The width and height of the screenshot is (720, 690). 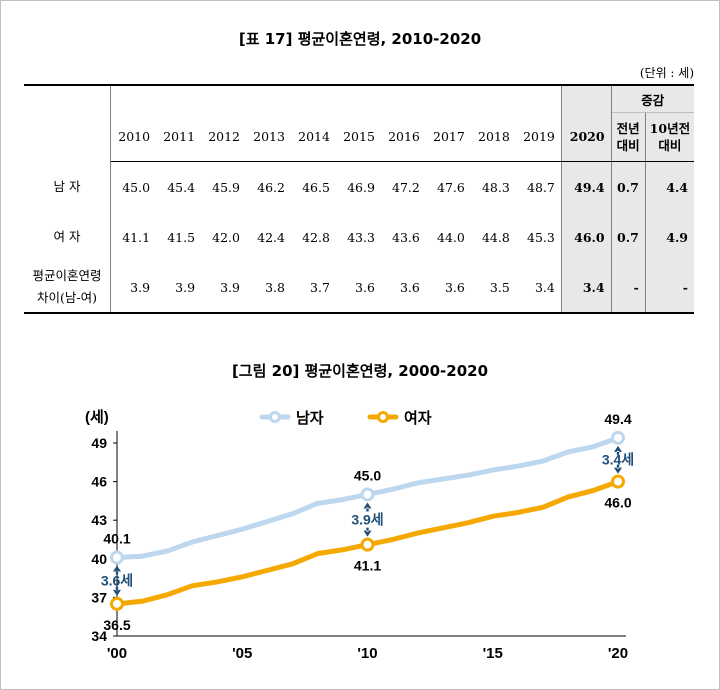 What do you see at coordinates (360, 39) in the screenshot?
I see `table-title: [표 17] 평균이혼연령, 2010-2020` at bounding box center [360, 39].